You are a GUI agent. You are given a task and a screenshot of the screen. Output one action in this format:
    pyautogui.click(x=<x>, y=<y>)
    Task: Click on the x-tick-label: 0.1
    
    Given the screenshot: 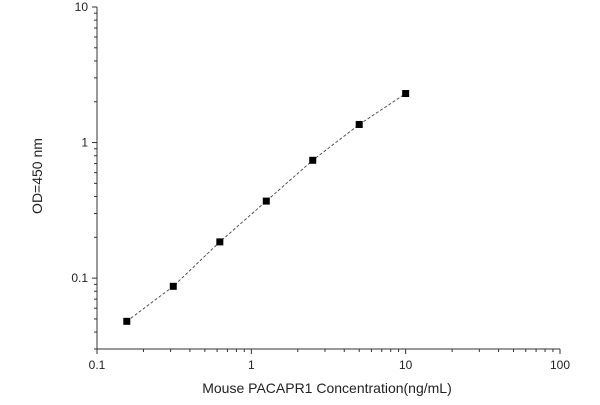 What is the action you would take?
    pyautogui.click(x=97, y=365)
    